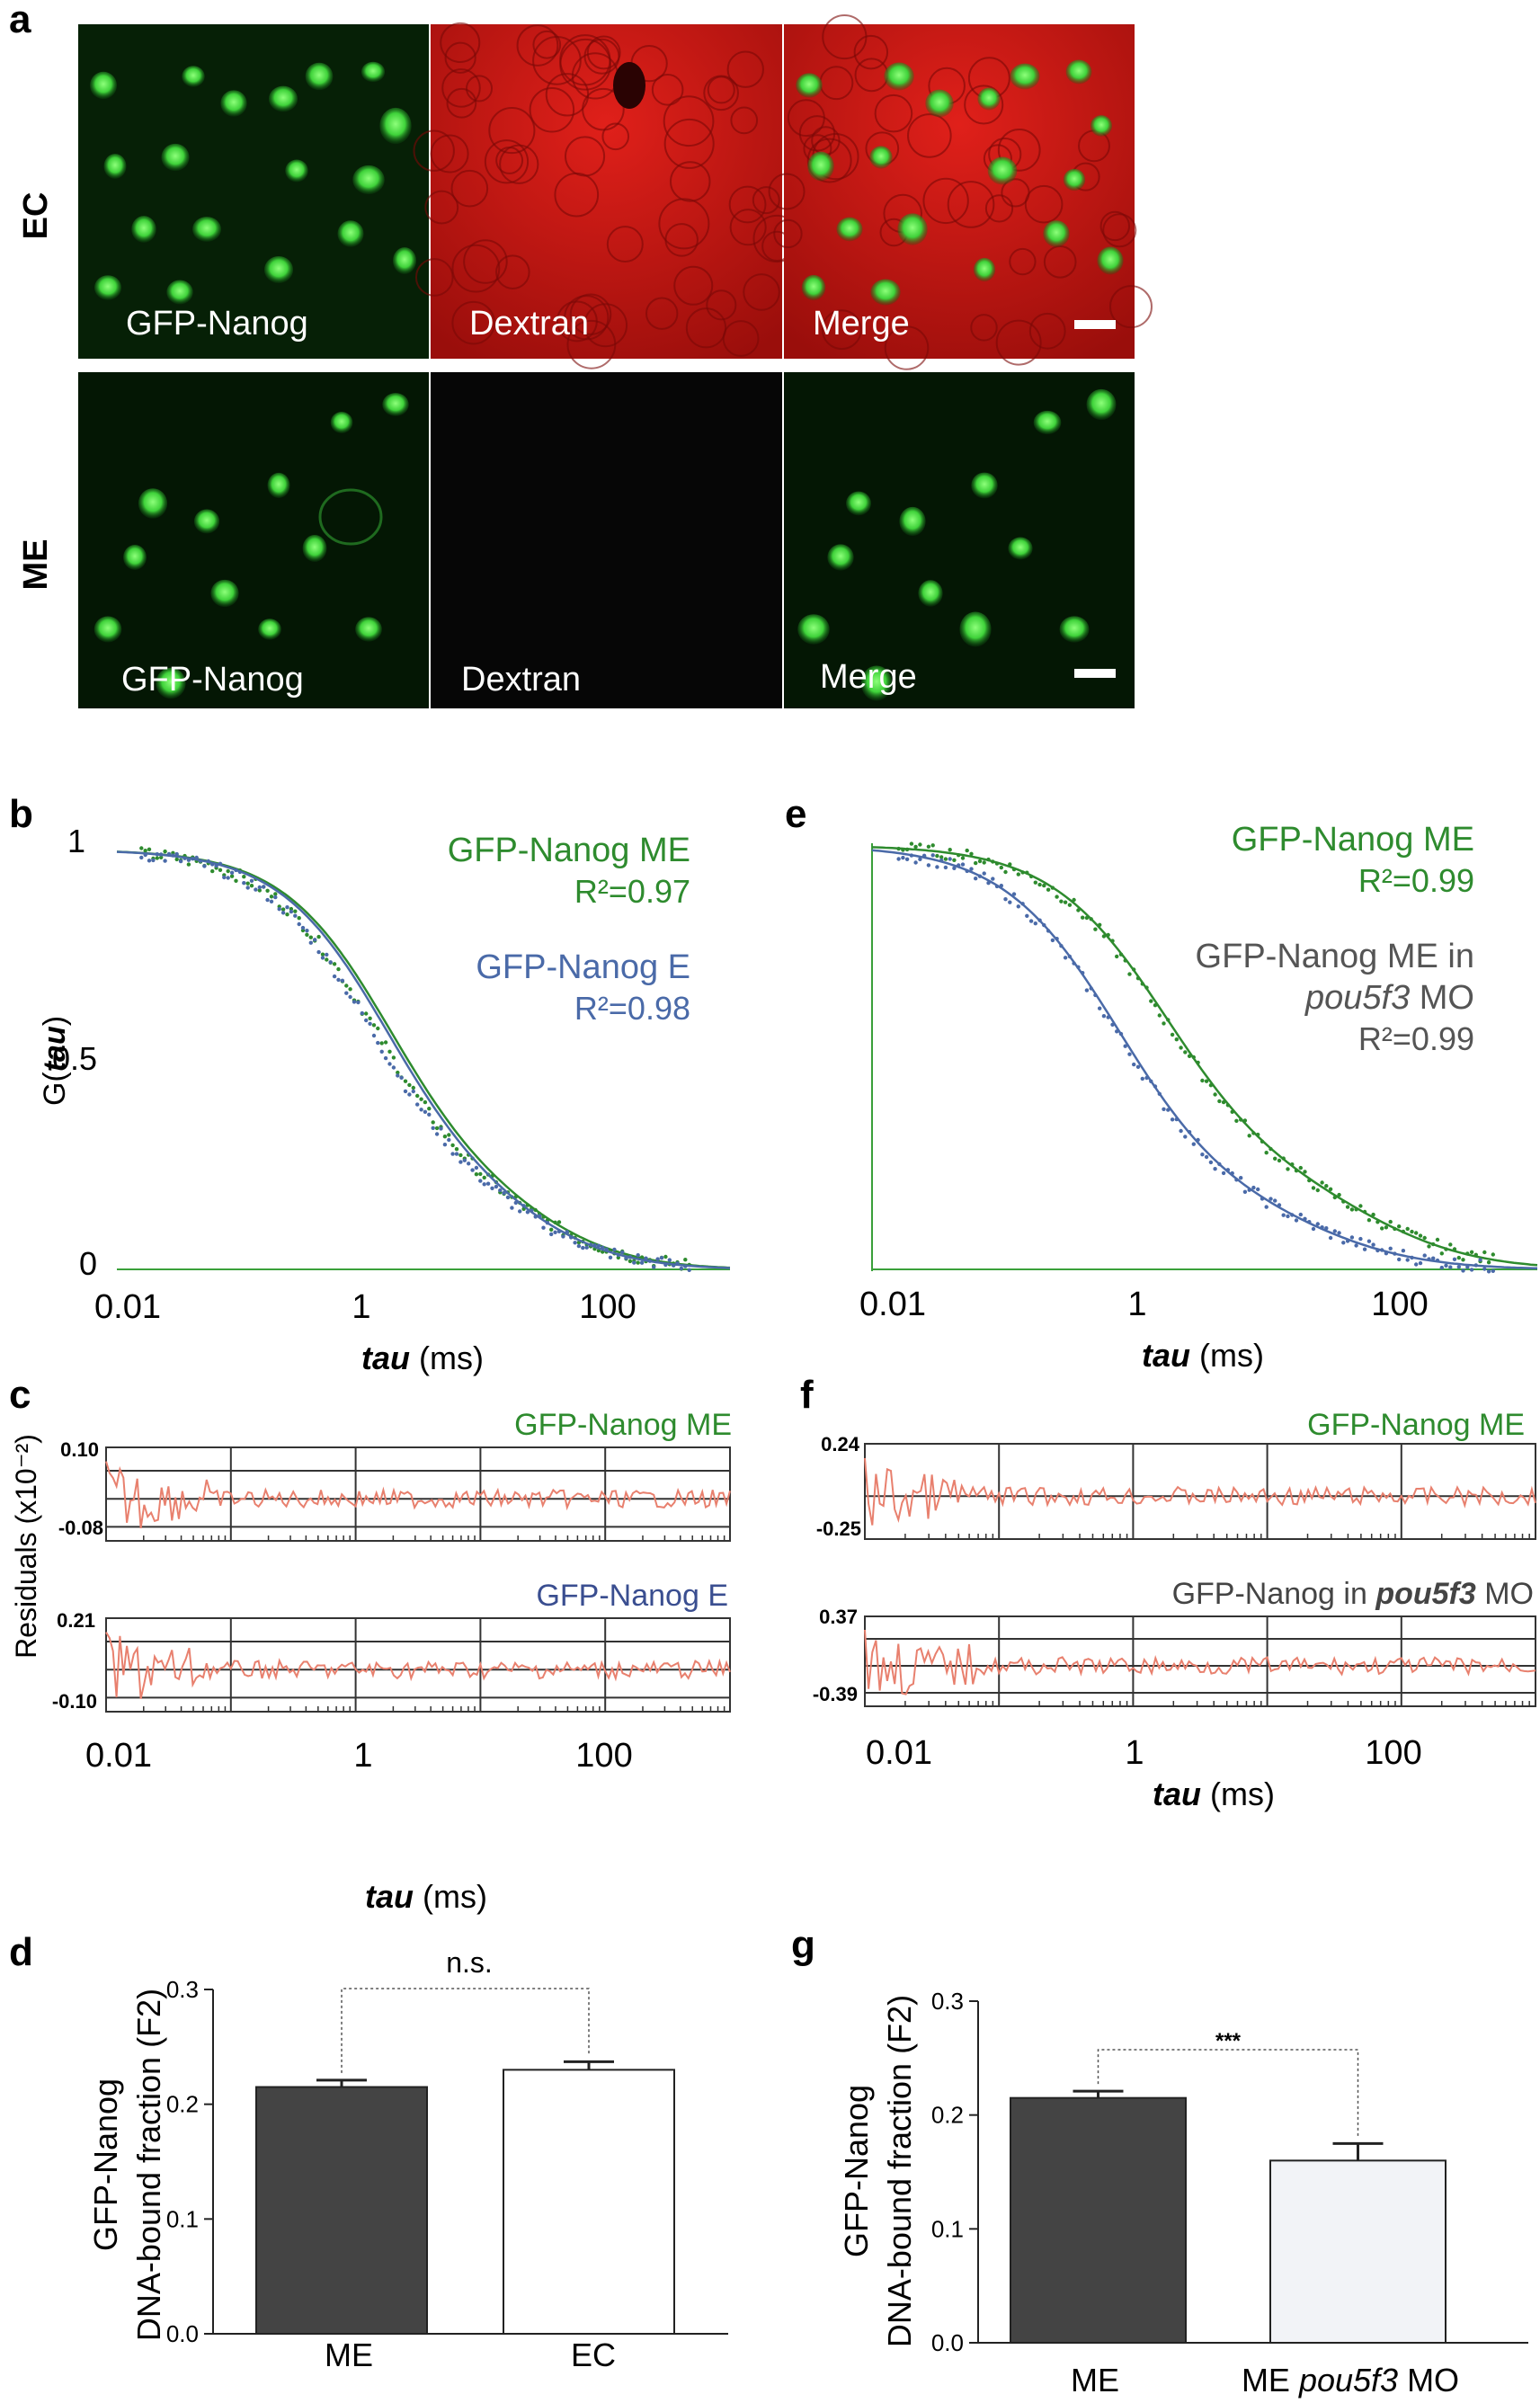 This screenshot has height=2403, width=1540. I want to click on residual-plot-bottom, so click(1200, 1661).